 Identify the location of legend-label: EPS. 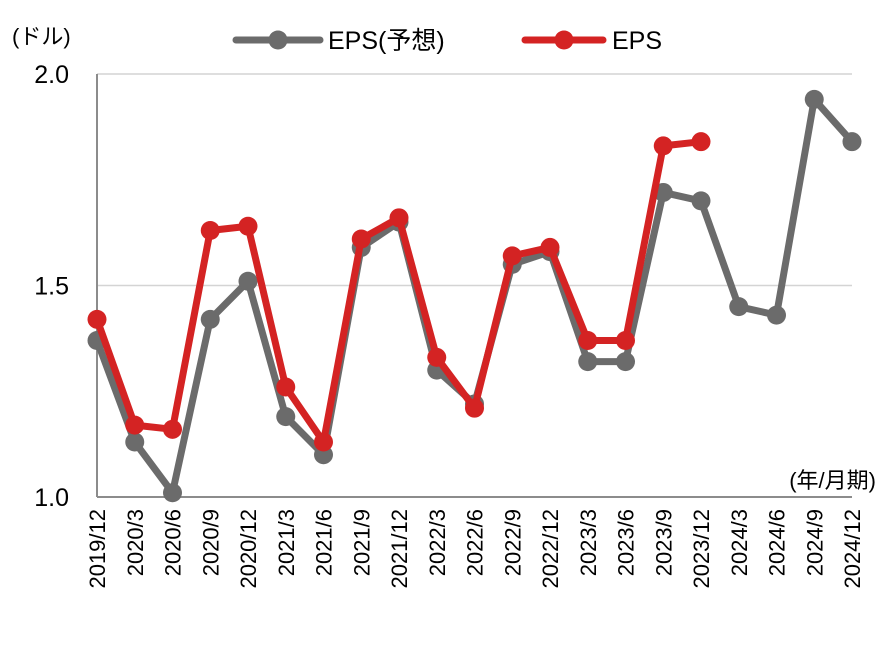
(637, 41).